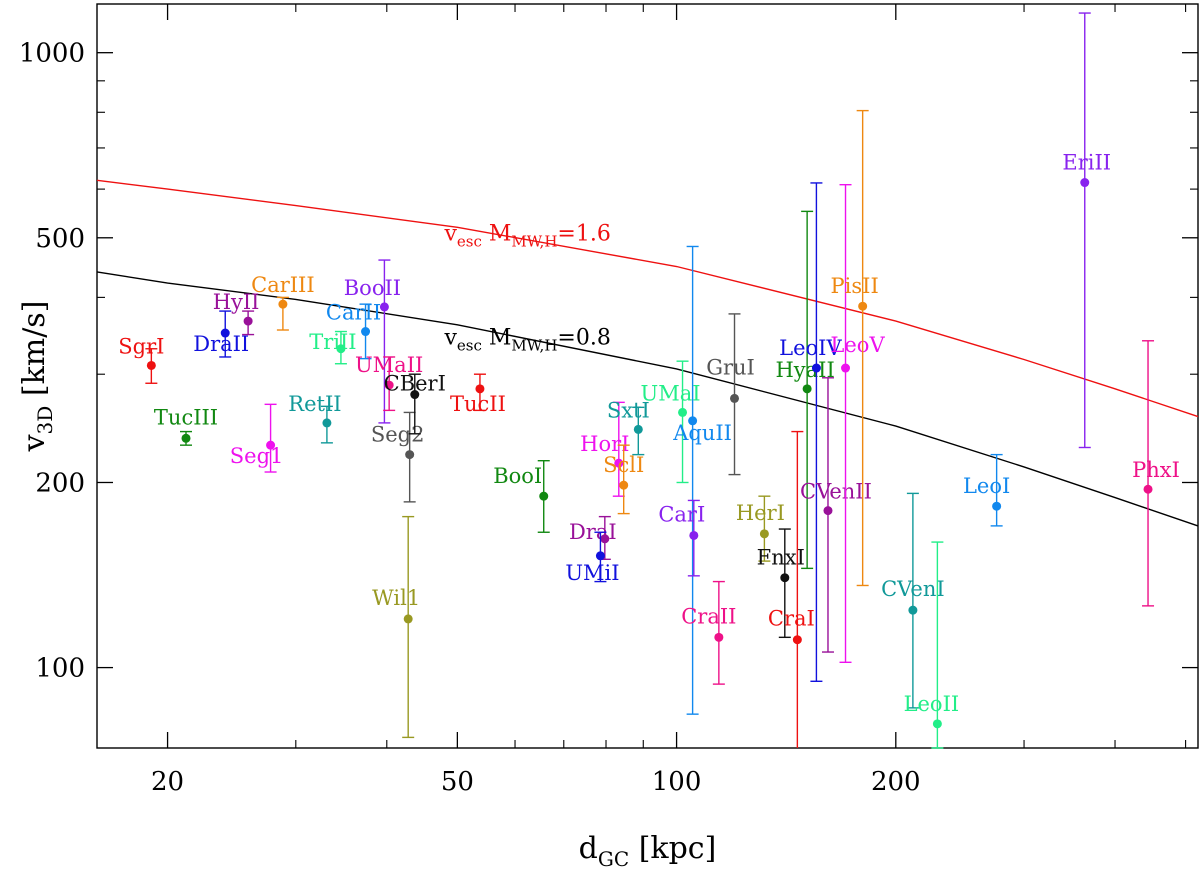 The image size is (1200, 869). Describe the element at coordinates (45, 420) in the screenshot. I see `y-axis-label-sub: 3D` at that location.